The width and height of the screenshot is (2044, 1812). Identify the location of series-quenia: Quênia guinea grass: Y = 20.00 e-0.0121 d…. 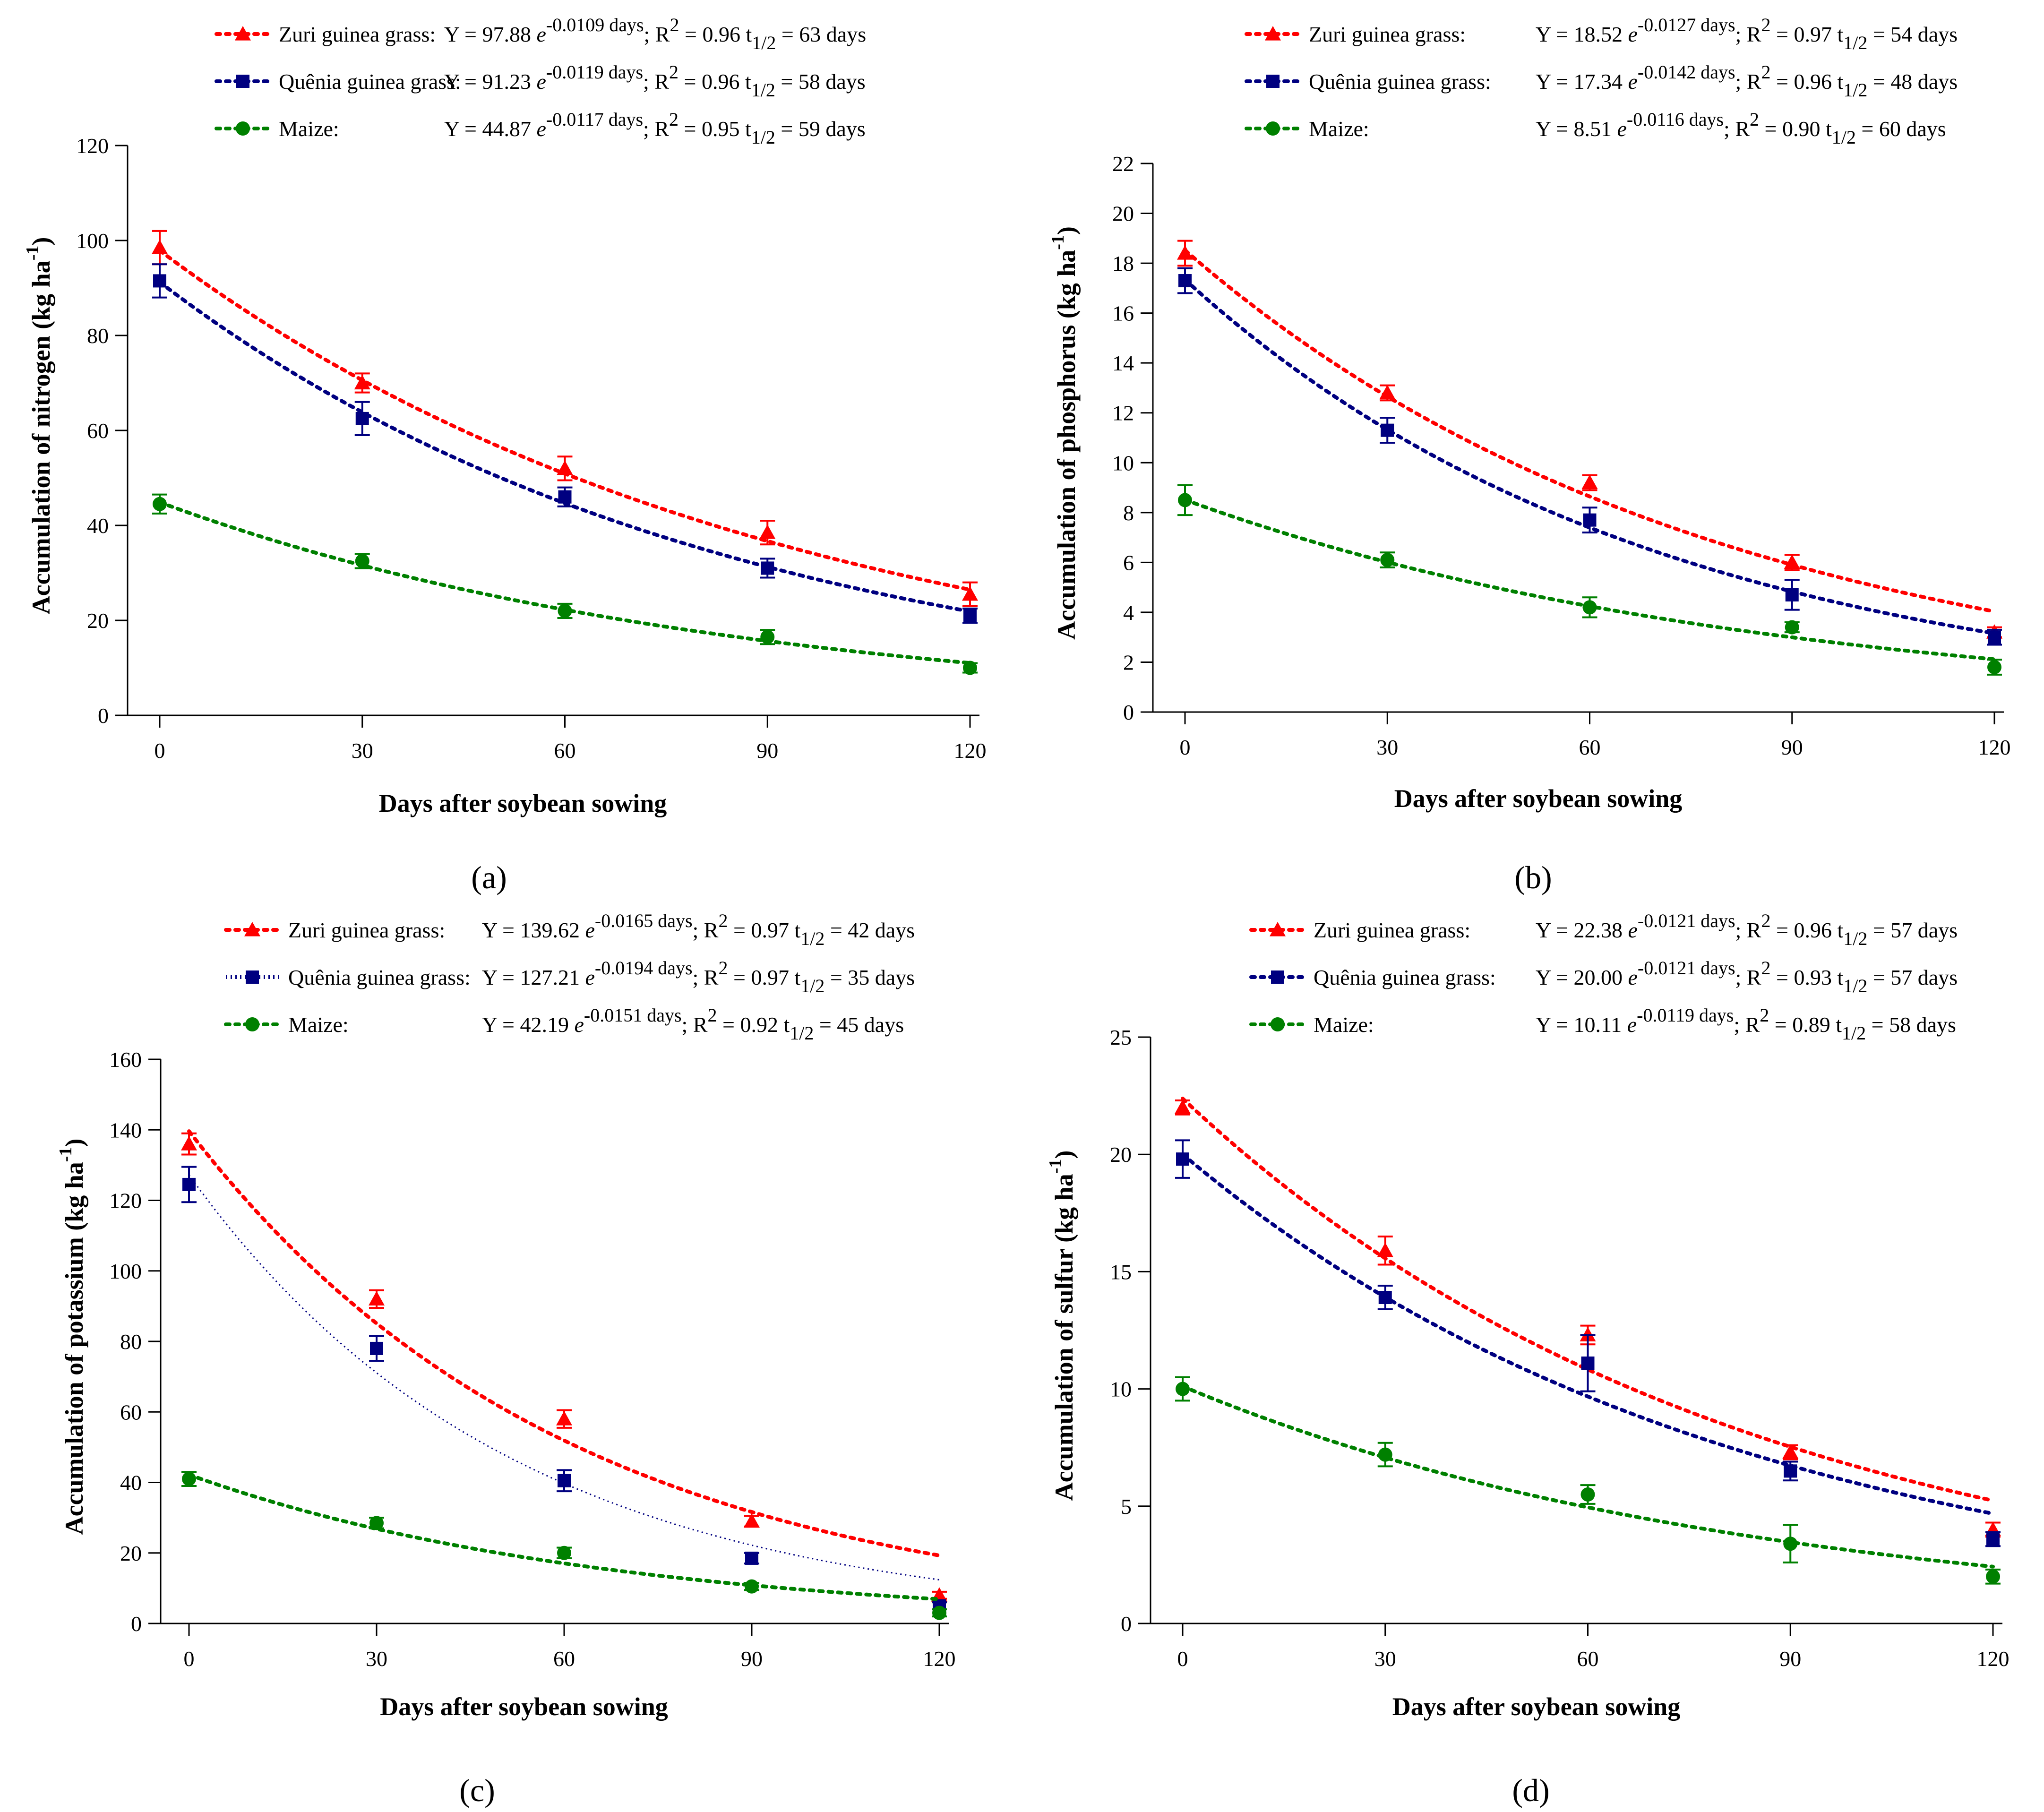
(1588, 1252).